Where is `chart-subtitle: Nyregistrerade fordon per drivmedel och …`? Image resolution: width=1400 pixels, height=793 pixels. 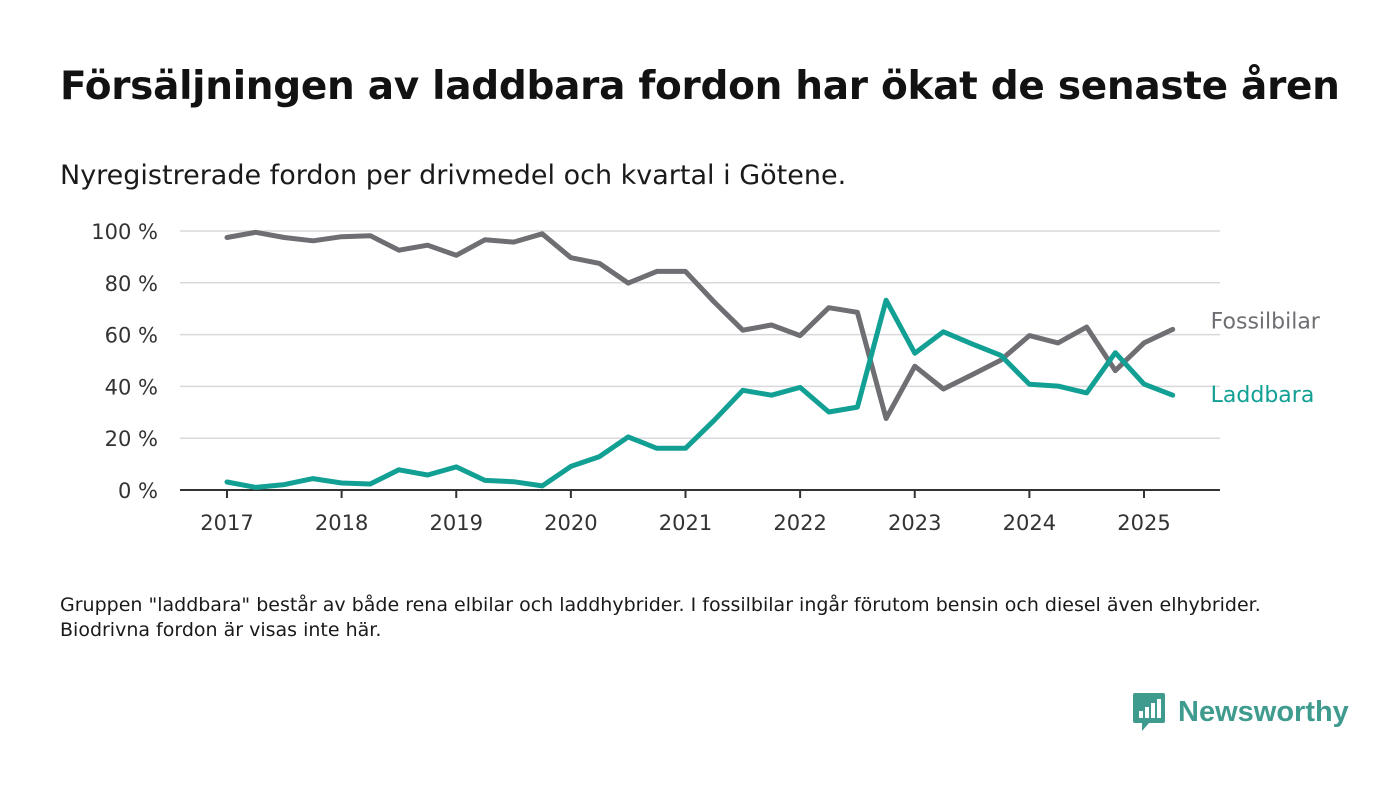
chart-subtitle: Nyregistrerade fordon per drivmedel och … is located at coordinates (453, 175).